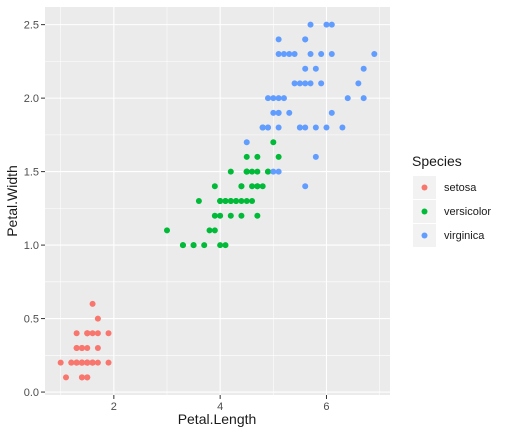 This screenshot has width=512, height=435. I want to click on y-tick-label: 1.5, so click(31, 173).